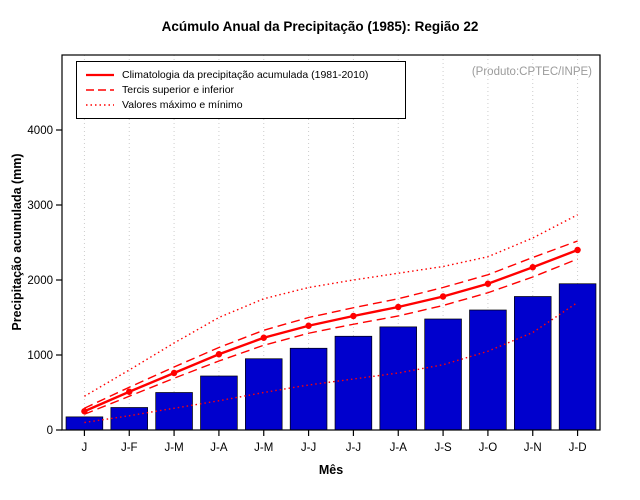 This screenshot has width=640, height=500. What do you see at coordinates (100, 74) in the screenshot?
I see `solid-line-icon` at bounding box center [100, 74].